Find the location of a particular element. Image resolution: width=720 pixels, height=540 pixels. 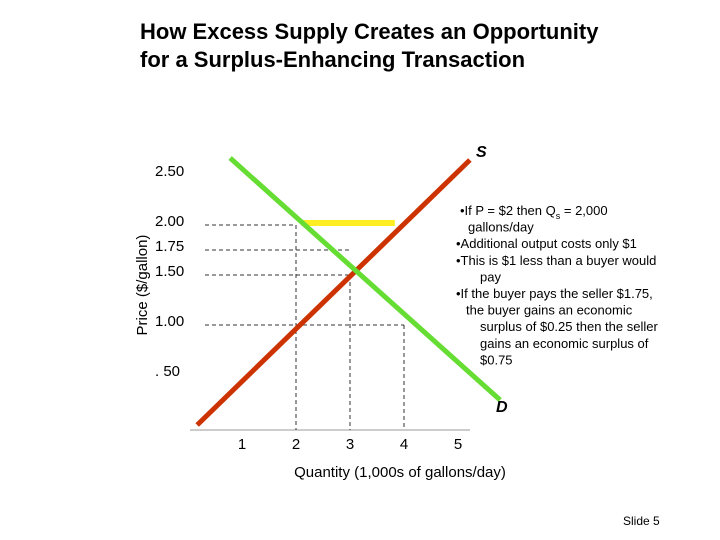

note-text: gains an economic surplus of is located at coordinates (564, 343).